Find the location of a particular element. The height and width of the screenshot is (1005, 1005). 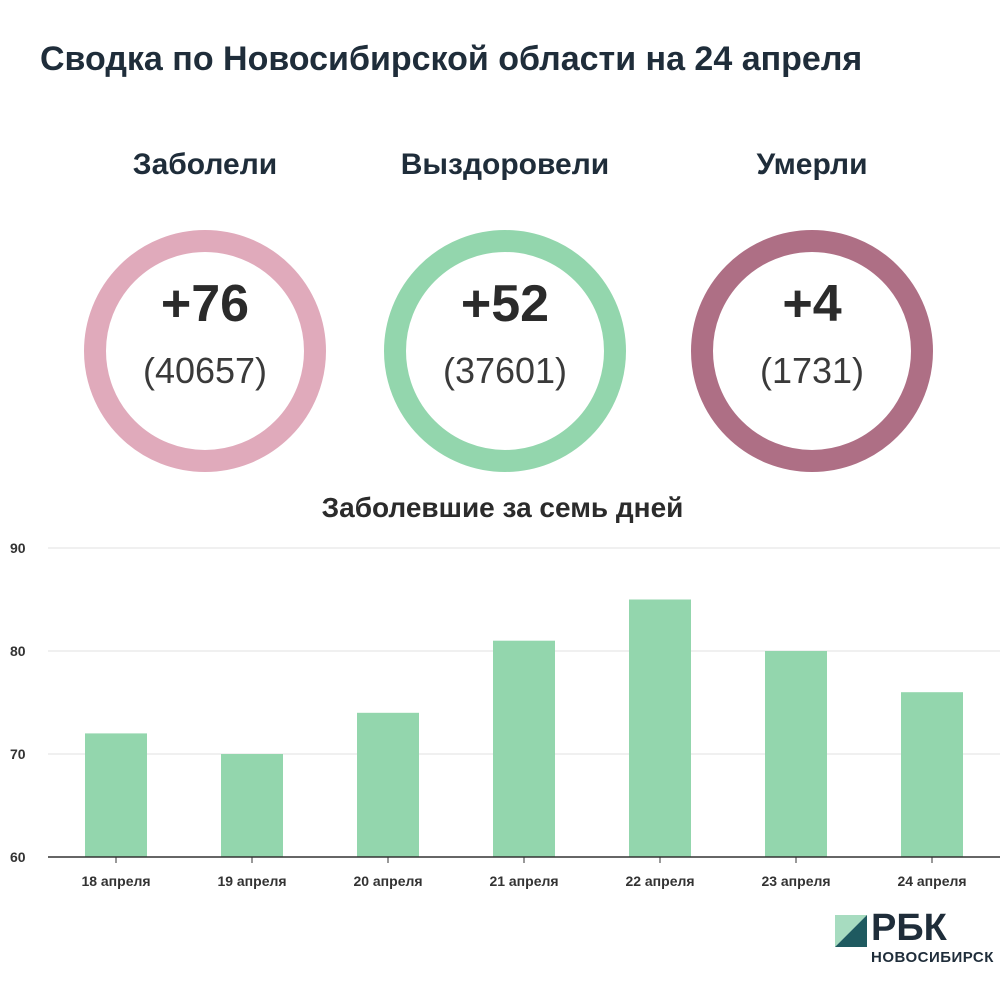

x-tick-label: 18 апреля is located at coordinates (115, 881).